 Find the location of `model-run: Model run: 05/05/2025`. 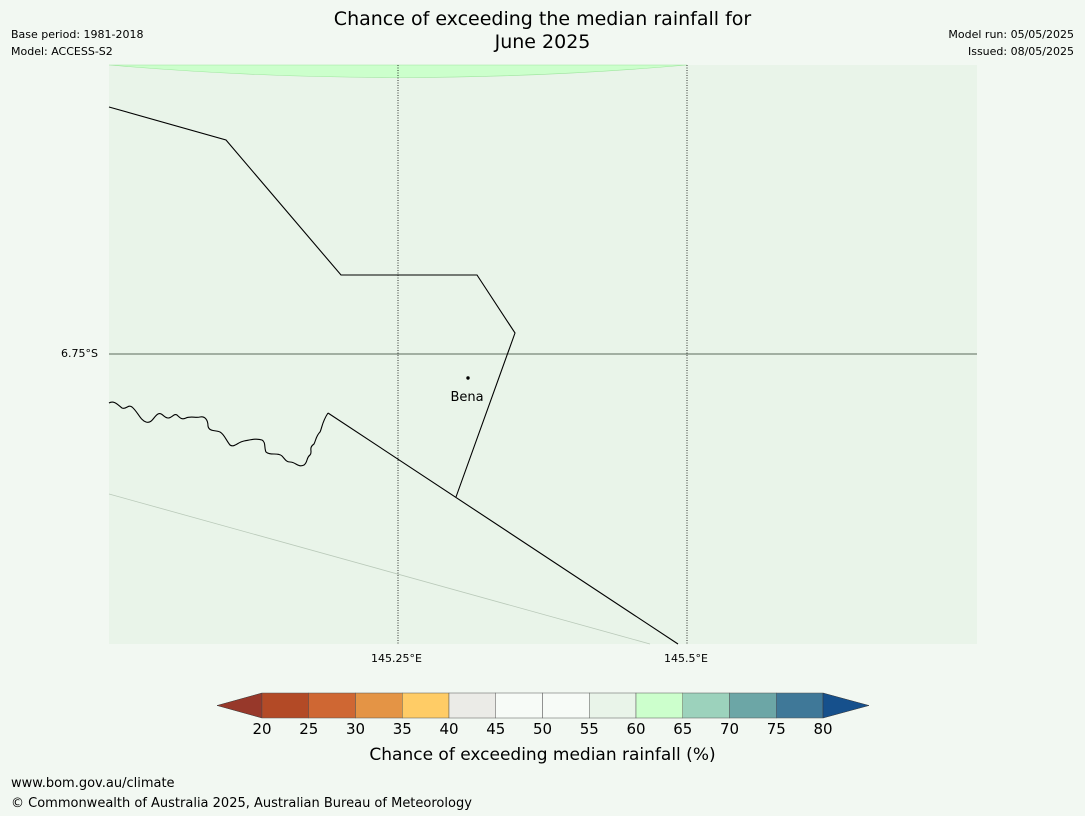

model-run: Model run: 05/05/2025 is located at coordinates (1011, 34).